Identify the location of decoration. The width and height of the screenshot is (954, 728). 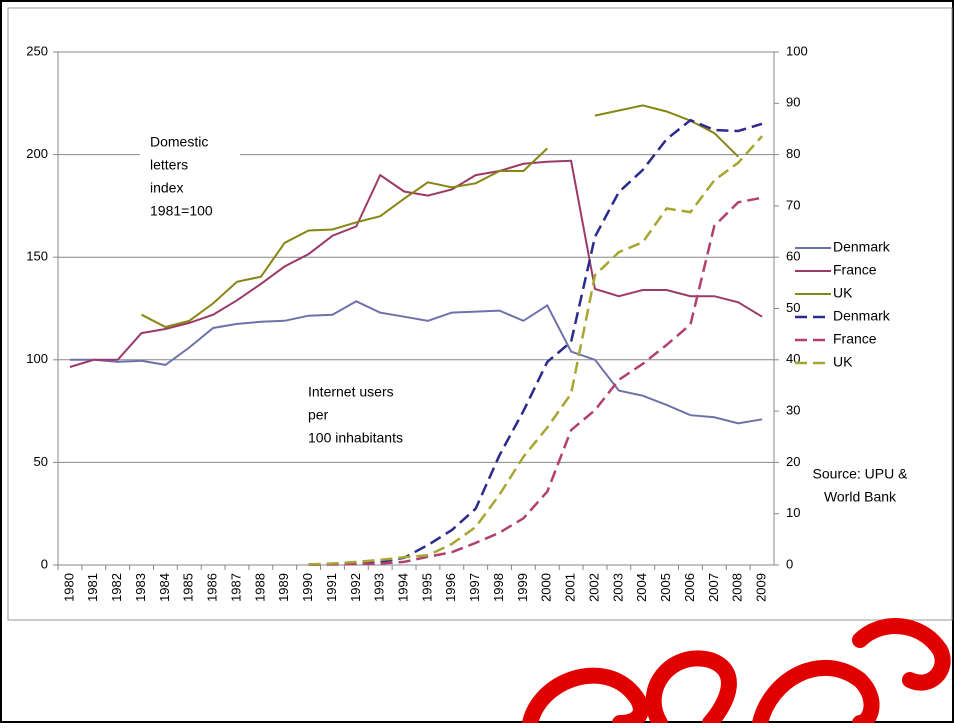
(736, 673).